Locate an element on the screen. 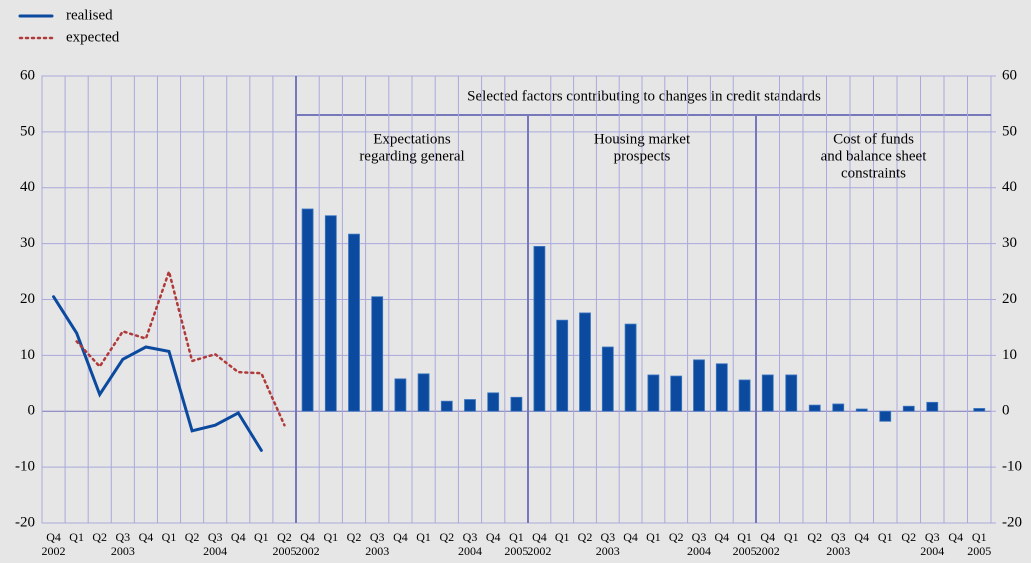  panel-title: Expectations is located at coordinates (412, 139).